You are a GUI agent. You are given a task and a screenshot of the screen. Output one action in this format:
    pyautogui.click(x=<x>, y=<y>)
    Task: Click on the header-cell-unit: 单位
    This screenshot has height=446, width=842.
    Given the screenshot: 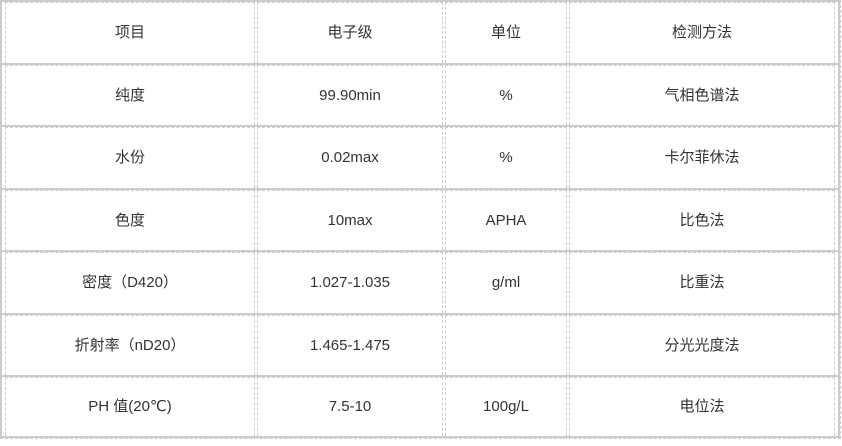 What is the action you would take?
    pyautogui.click(x=506, y=32)
    